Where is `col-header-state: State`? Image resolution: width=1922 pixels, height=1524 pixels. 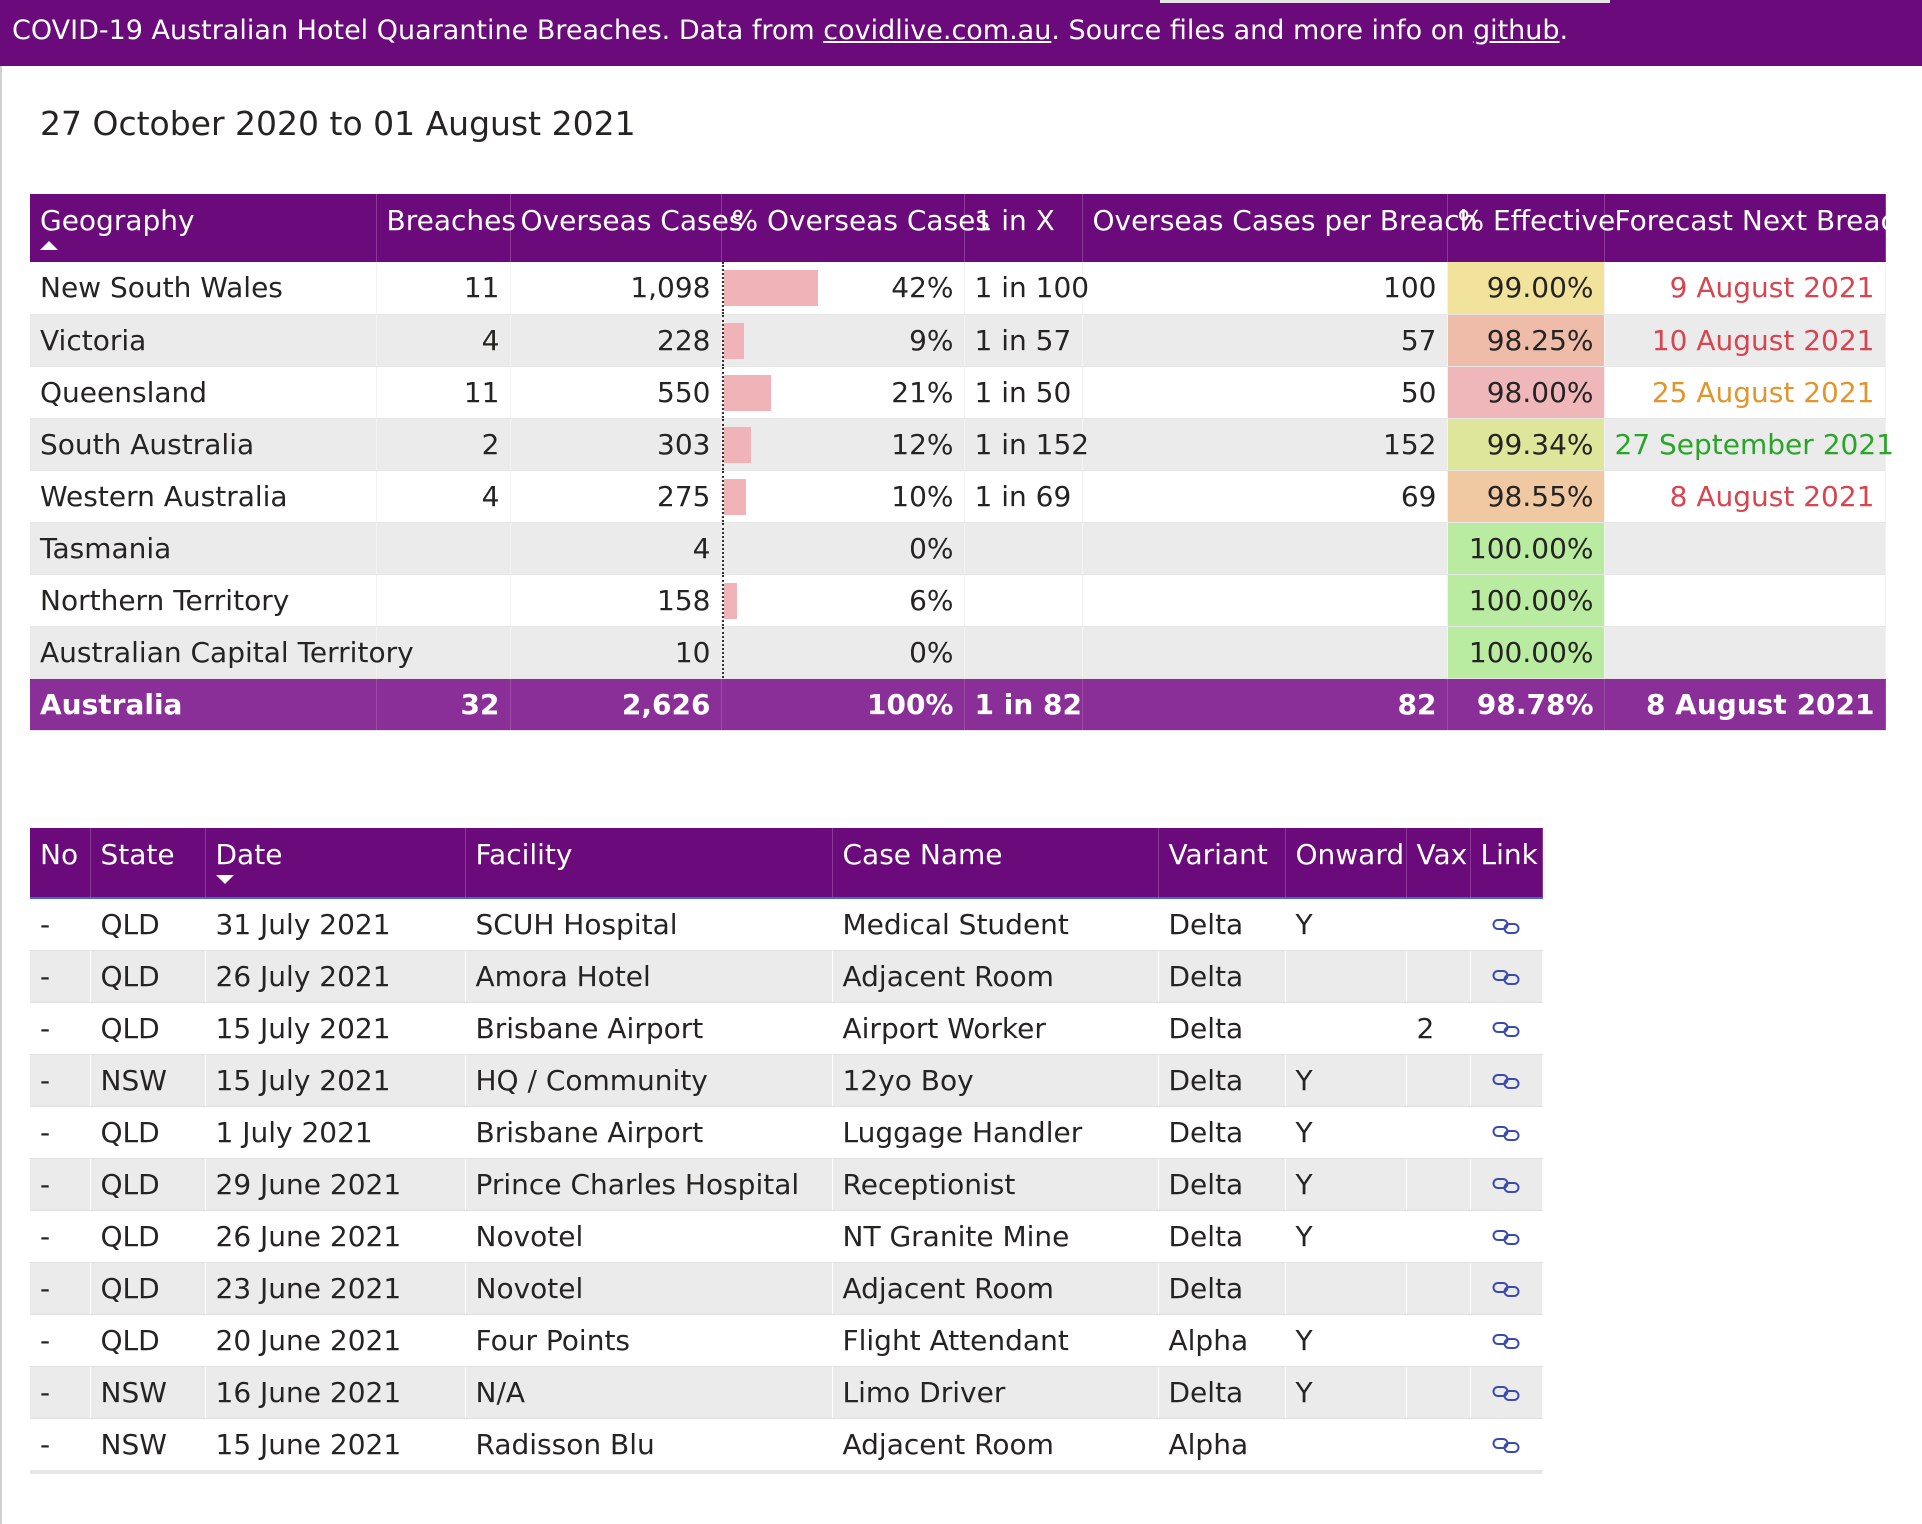 col-header-state: State is located at coordinates (148, 863).